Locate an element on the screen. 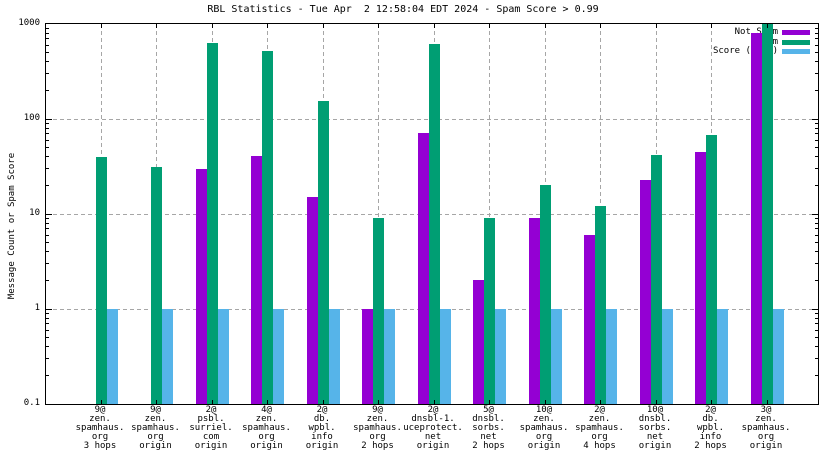 The width and height of the screenshot is (832, 468). x-category-label: 9@ zen. spamhaus. org 2 hops is located at coordinates (377, 428).